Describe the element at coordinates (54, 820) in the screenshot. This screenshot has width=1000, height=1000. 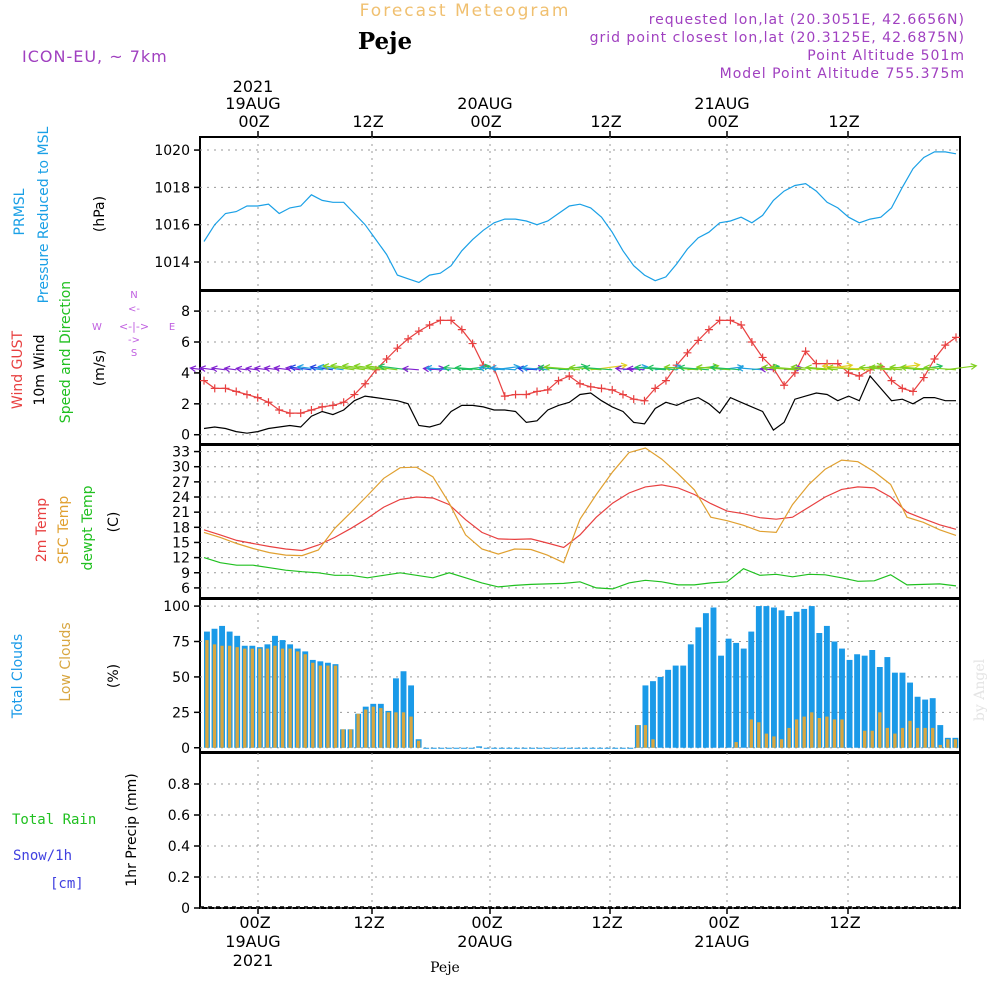
I see `rain-label: Total Rain` at that location.